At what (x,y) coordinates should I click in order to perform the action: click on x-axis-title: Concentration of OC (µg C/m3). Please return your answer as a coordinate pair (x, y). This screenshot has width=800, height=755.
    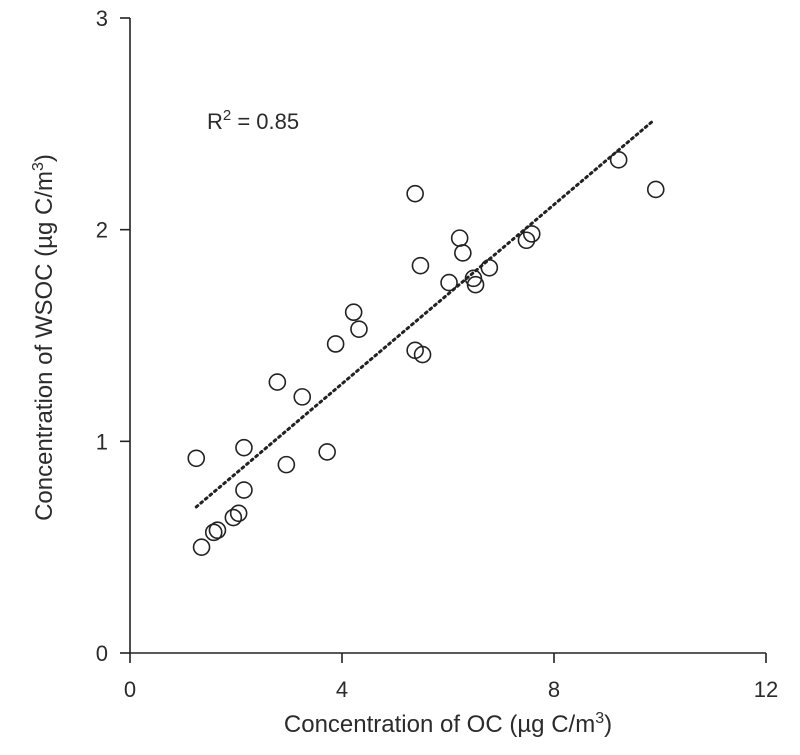
    Looking at the image, I should click on (448, 724).